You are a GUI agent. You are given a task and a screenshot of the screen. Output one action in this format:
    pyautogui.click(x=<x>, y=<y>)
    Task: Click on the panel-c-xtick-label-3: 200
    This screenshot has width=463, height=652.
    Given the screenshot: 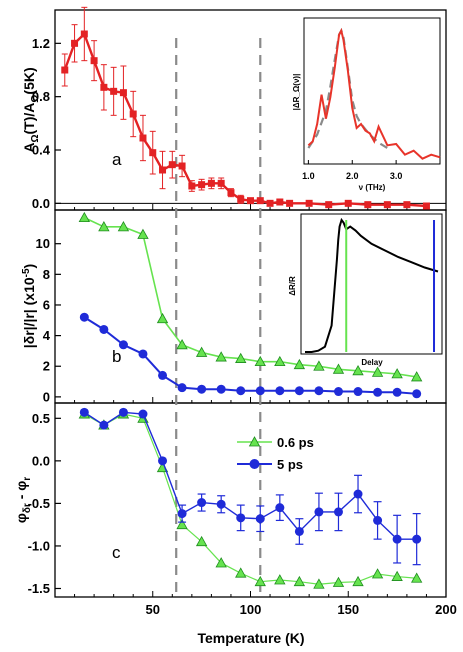 What is the action you would take?
    pyautogui.click(x=446, y=609)
    